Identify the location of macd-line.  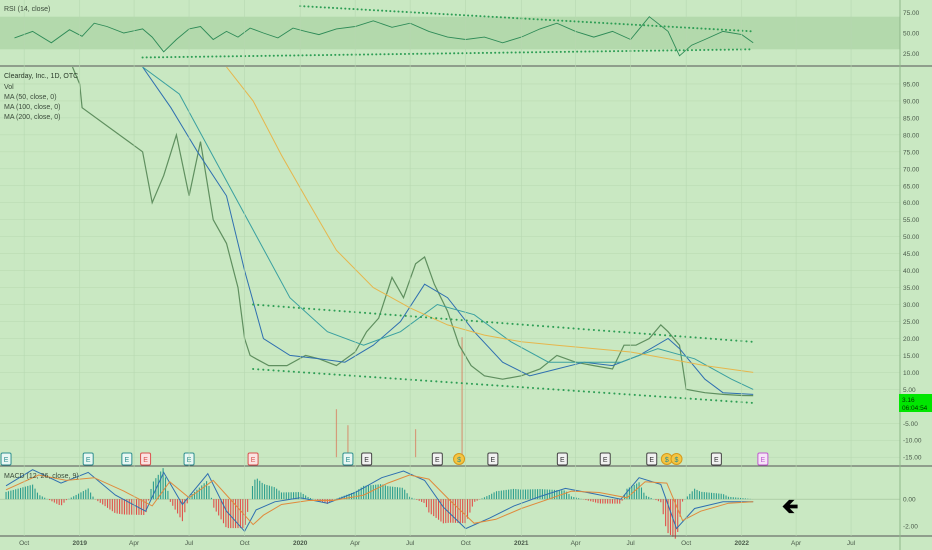
(379, 501).